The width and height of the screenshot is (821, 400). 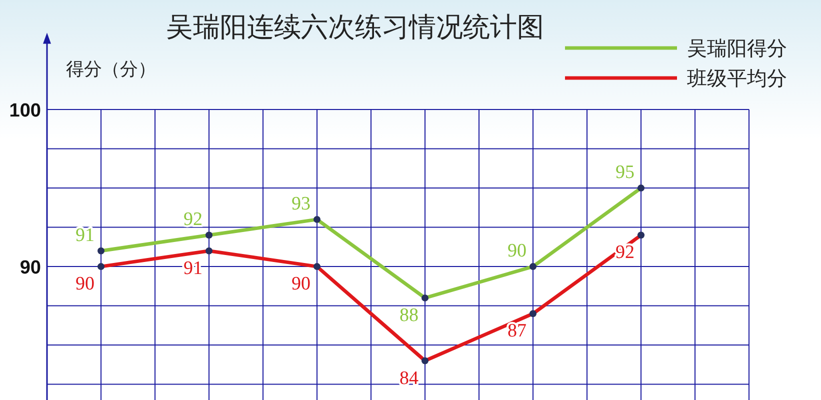 I want to click on data-label: 84, so click(x=409, y=378).